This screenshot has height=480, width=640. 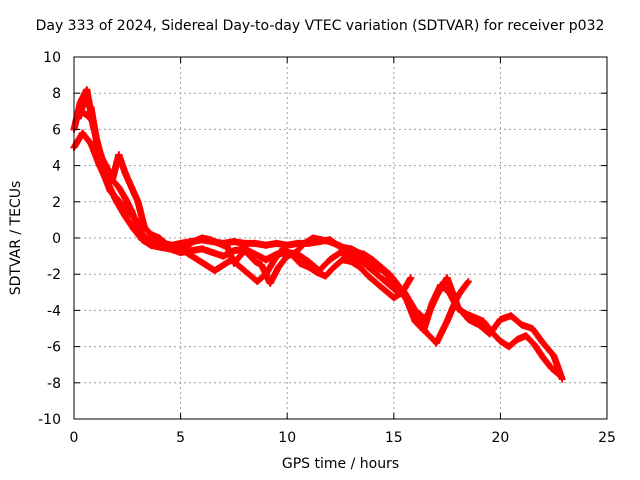 I want to click on y-tick-label: 0, so click(x=56, y=239).